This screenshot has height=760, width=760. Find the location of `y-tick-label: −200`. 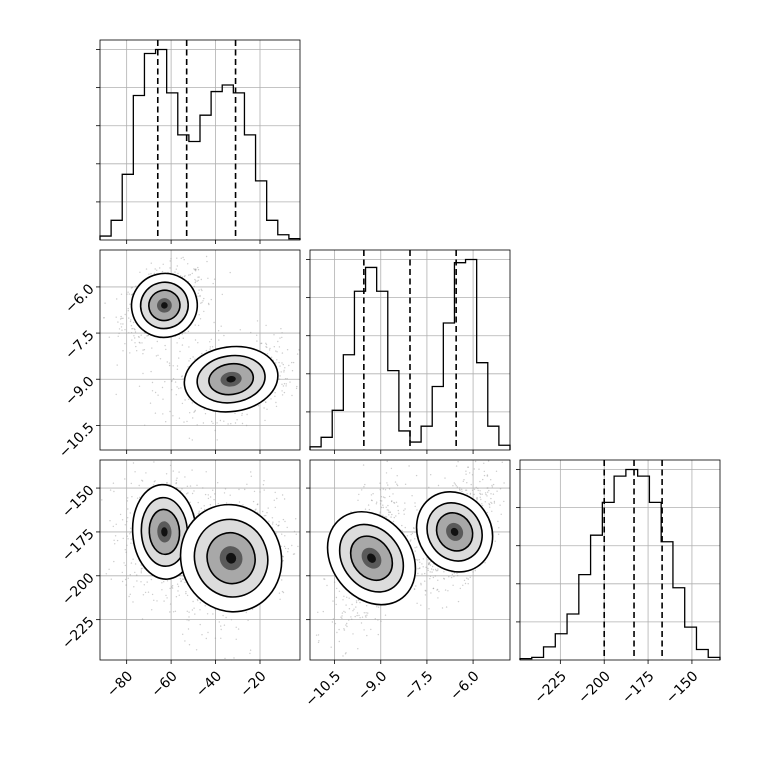

y-tick-label: −200 is located at coordinates (78, 589).